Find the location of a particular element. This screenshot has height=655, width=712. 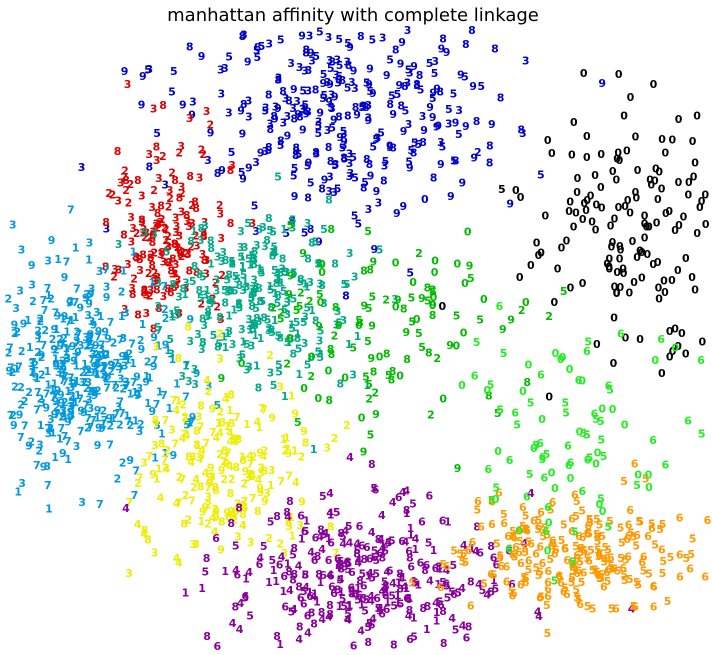

digit-point-981: 9 is located at coordinates (55, 329).